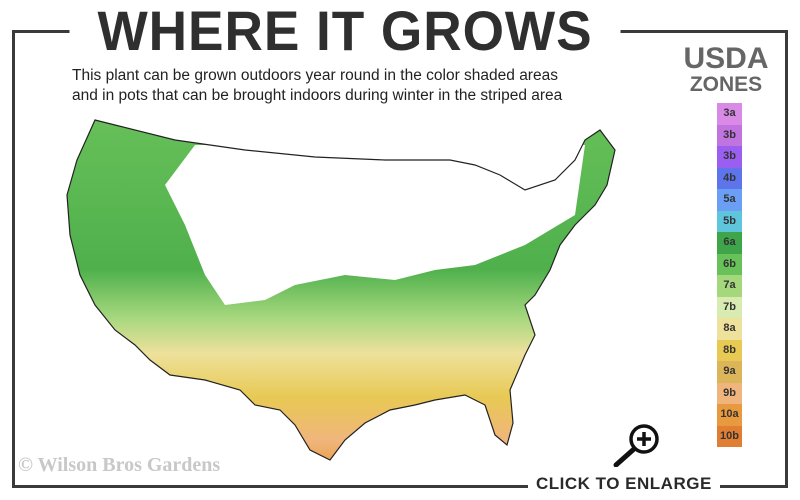  What do you see at coordinates (729, 221) in the screenshot?
I see `legend-zone-5b: 5b` at bounding box center [729, 221].